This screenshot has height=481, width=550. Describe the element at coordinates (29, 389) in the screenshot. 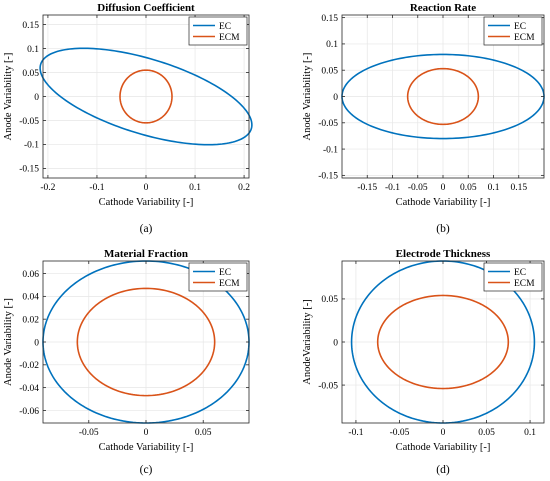

I see `y-tick-label: -0.04` at that location.